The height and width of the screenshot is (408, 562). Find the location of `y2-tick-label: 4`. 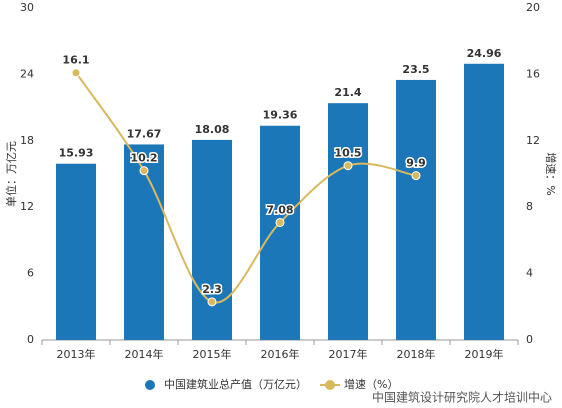

y2-tick-label: 4 is located at coordinates (529, 273).